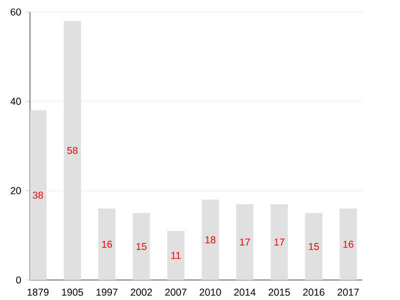 The width and height of the screenshot is (400, 300). I want to click on y-tick-label: 0, so click(18, 280).